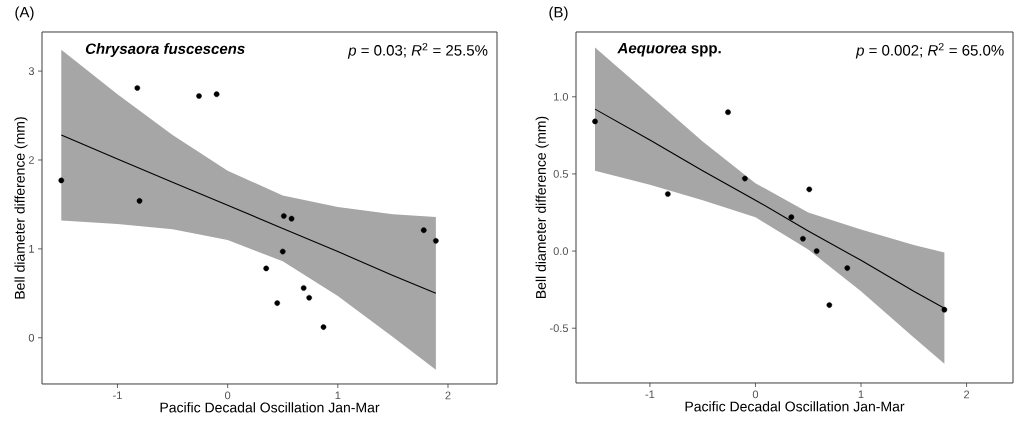 Image resolution: width=1014 pixels, height=427 pixels. Describe the element at coordinates (165, 49) in the screenshot. I see `annotation: Chrysaora fuscescens` at that location.